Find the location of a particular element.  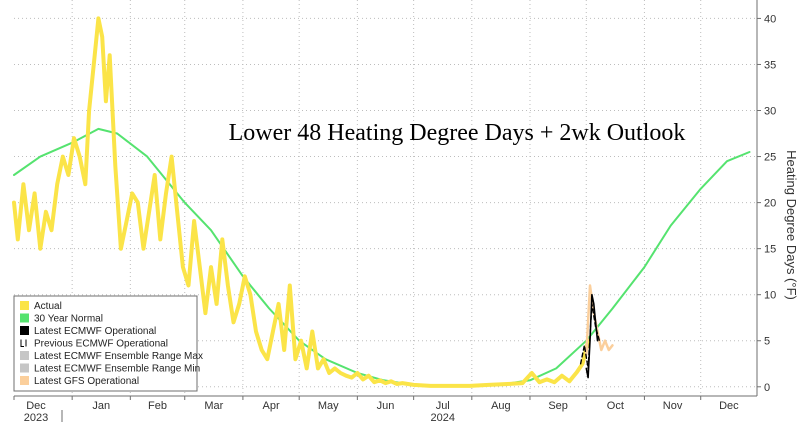

legend-label-latest-ecmwf-ensemble-range-min: Latest ECMWF Ensemble Range Min is located at coordinates (117, 369).